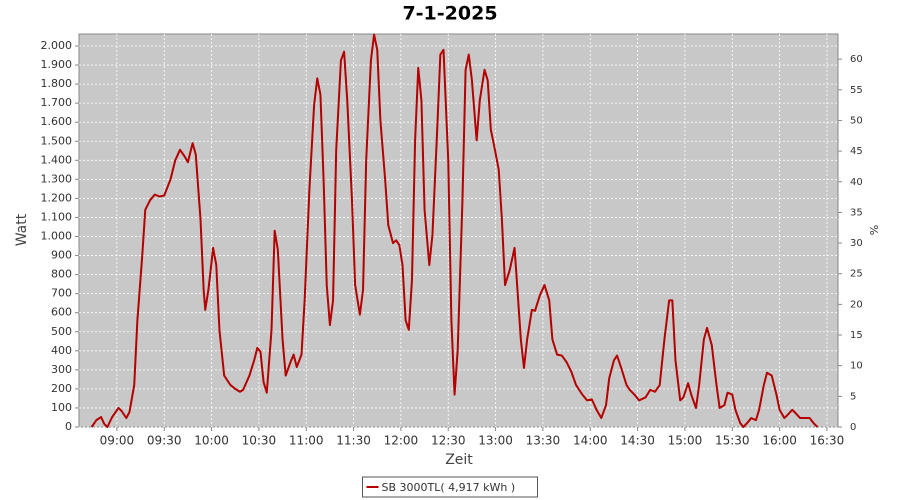 The width and height of the screenshot is (900, 500). I want to click on x-tick-label: 14:00, so click(590, 441).